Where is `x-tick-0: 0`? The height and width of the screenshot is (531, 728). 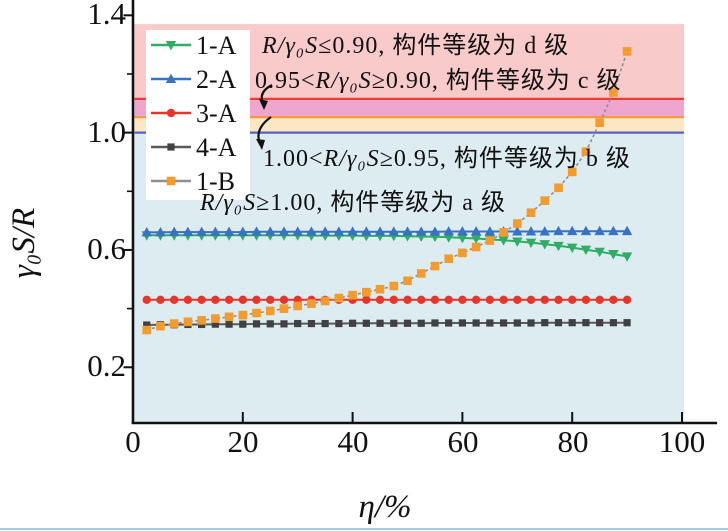
x-tick-0: 0 is located at coordinates (133, 441).